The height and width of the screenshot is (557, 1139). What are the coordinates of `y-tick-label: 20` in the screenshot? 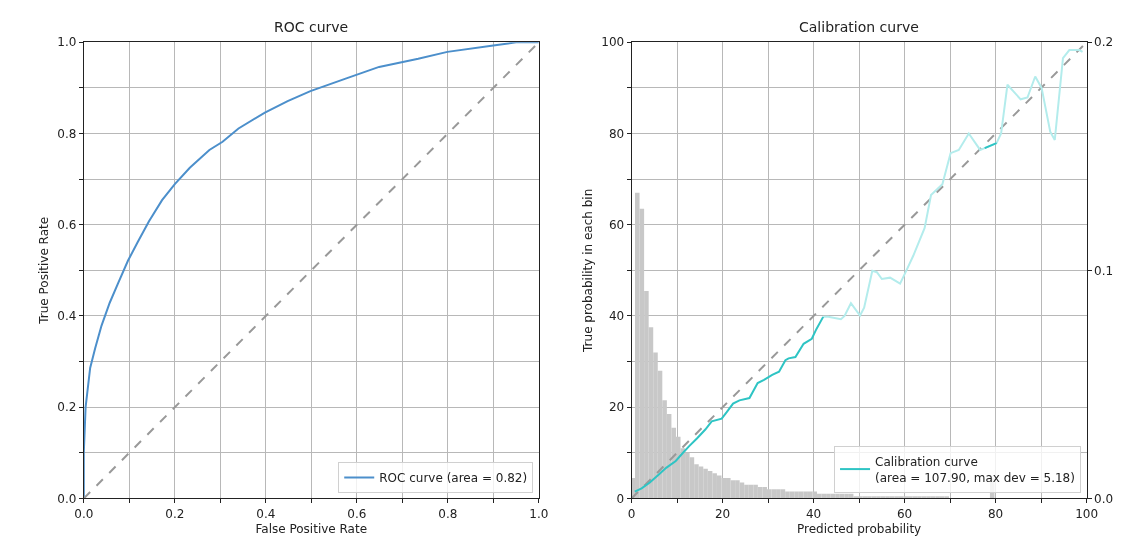 It's located at (616, 407).